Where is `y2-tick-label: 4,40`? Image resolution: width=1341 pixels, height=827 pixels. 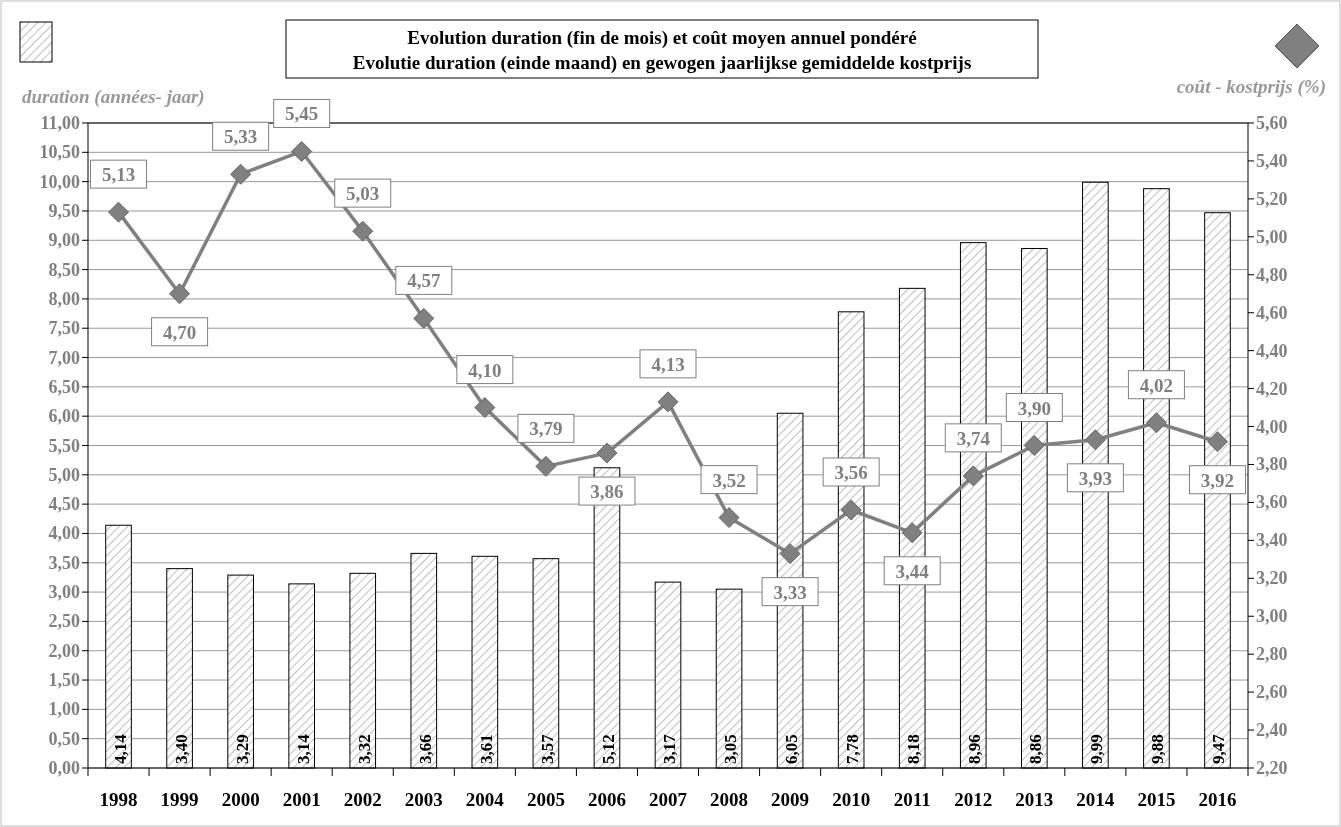 y2-tick-label: 4,40 is located at coordinates (1272, 350).